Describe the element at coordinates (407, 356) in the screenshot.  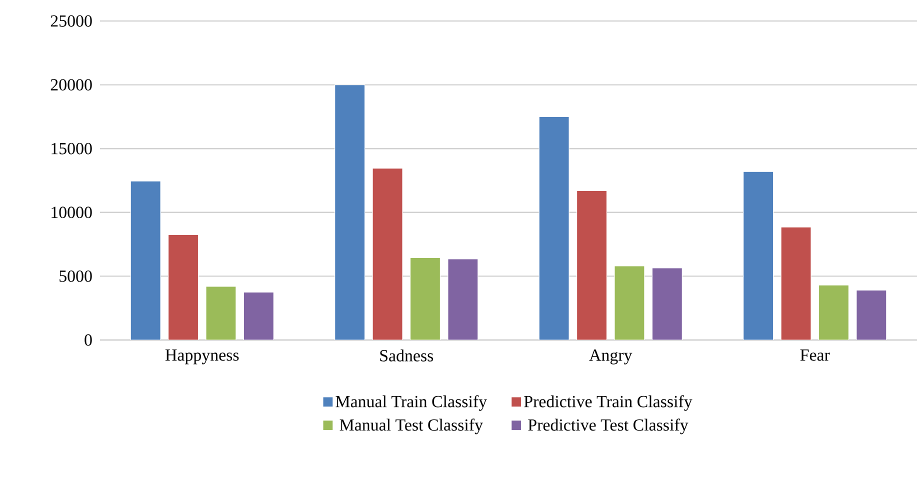
I see `x-tick-label: Sadness` at that location.